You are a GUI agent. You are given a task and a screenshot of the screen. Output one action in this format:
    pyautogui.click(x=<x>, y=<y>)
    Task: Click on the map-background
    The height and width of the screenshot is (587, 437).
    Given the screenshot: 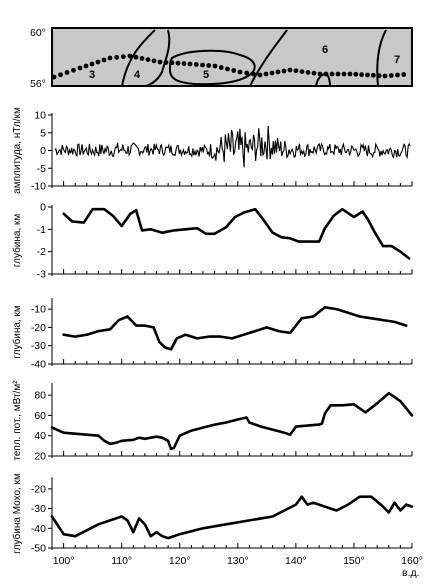 What is the action you would take?
    pyautogui.click(x=232, y=57)
    